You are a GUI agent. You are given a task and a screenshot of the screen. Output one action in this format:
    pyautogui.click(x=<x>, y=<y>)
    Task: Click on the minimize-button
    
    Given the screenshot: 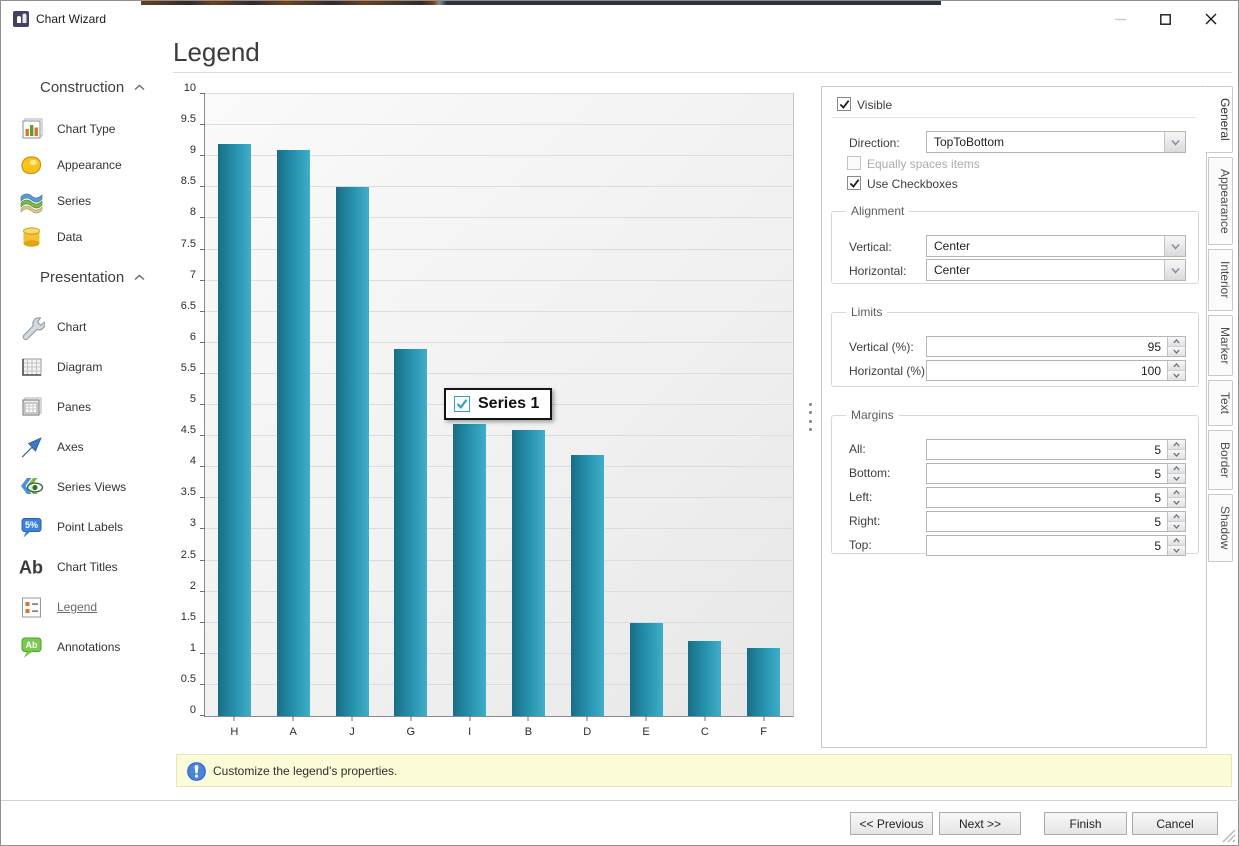 What is the action you would take?
    pyautogui.click(x=1120, y=19)
    